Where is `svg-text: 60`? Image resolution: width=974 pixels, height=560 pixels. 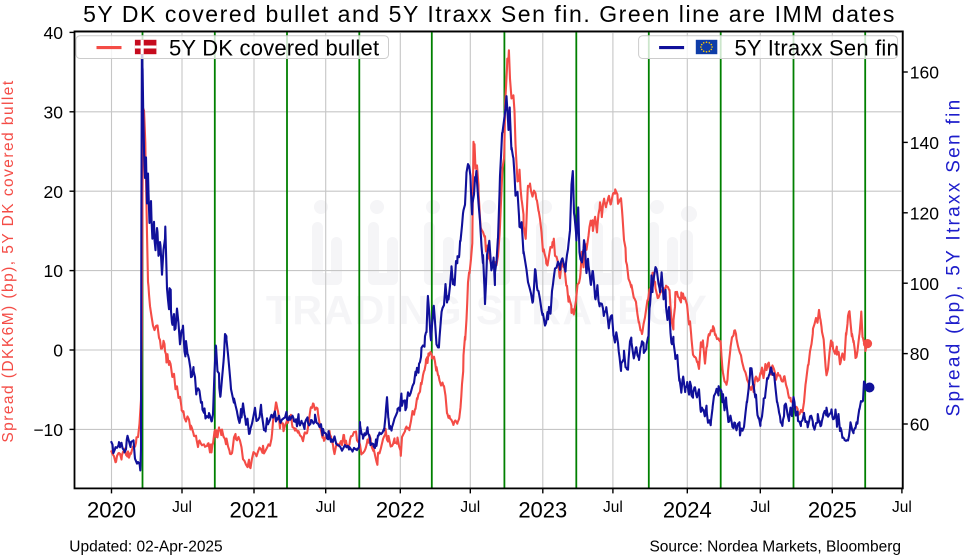
svg-text: 60 is located at coordinates (920, 425).